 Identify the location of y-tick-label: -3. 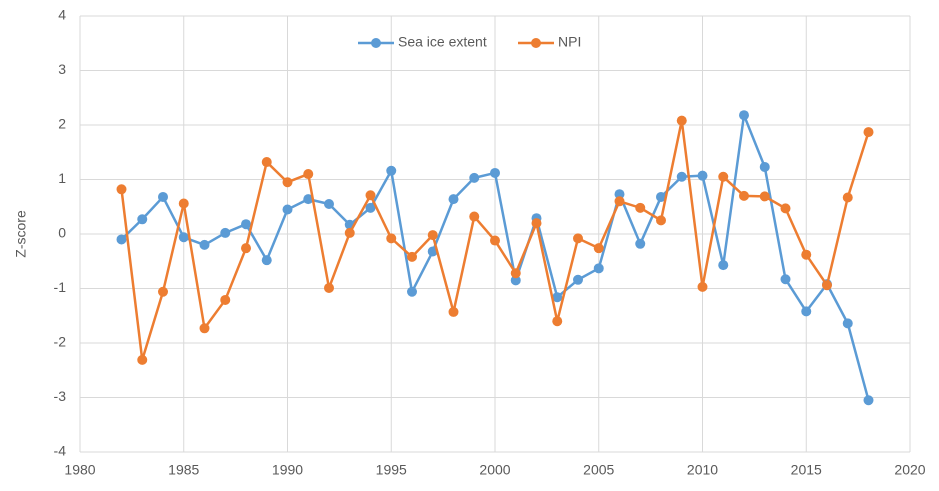
(60, 396).